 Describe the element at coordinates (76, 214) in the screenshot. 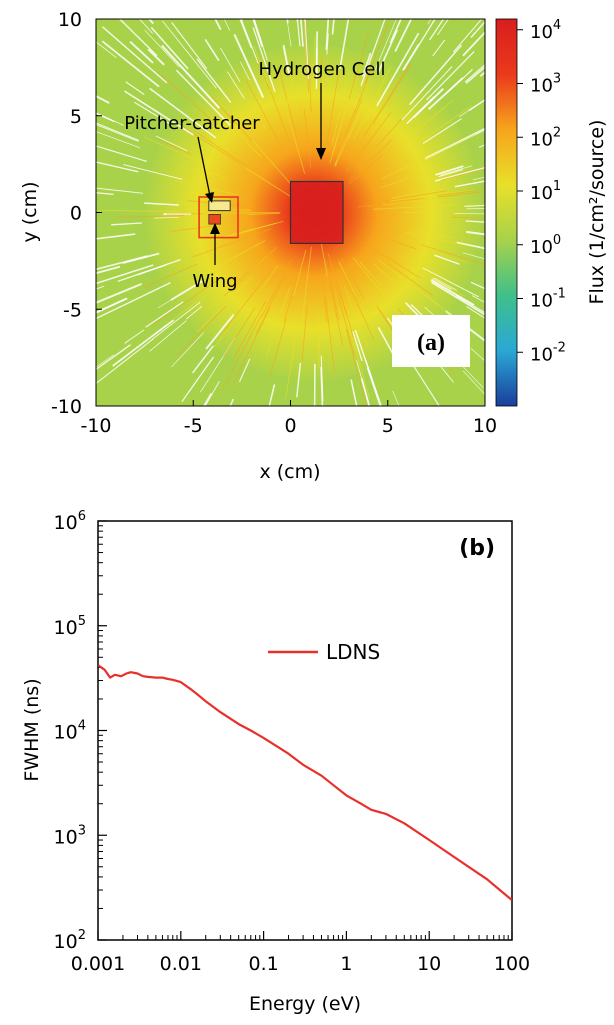

I see `y-tick-label: 0` at that location.